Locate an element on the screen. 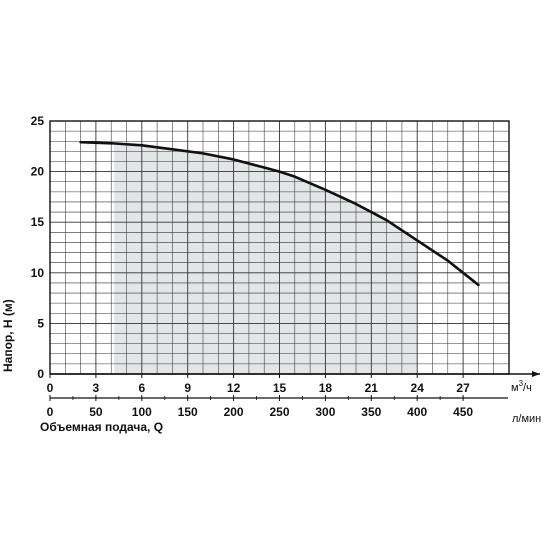  x-unit-sup: 3 is located at coordinates (521, 383).